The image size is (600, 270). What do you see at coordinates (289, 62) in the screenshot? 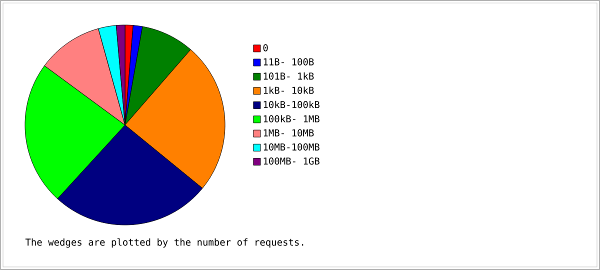
I see `legend-label: 11B- 100B` at bounding box center [289, 62].